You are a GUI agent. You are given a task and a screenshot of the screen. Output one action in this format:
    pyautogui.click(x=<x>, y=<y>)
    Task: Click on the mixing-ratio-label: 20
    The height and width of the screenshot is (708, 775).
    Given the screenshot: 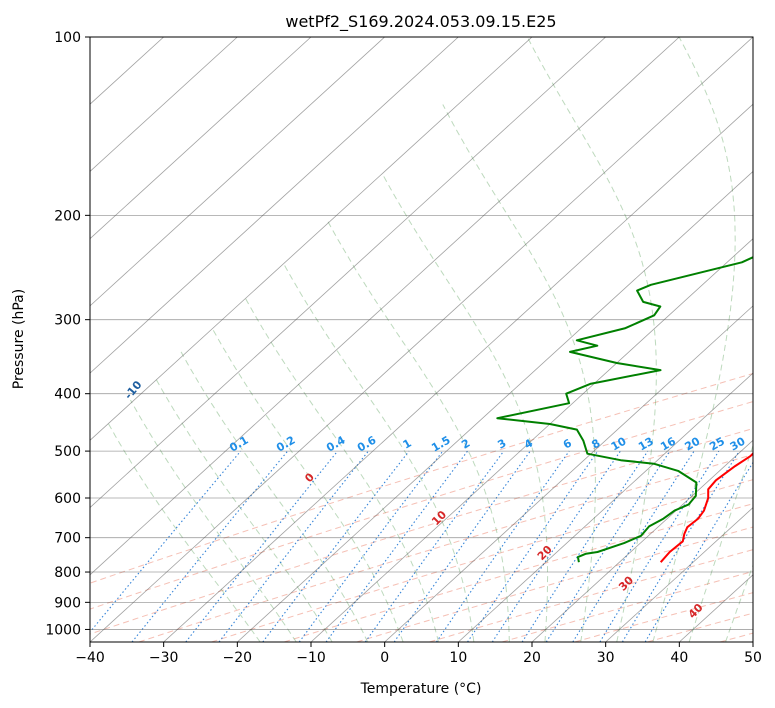 What is the action you would take?
    pyautogui.click(x=693, y=443)
    